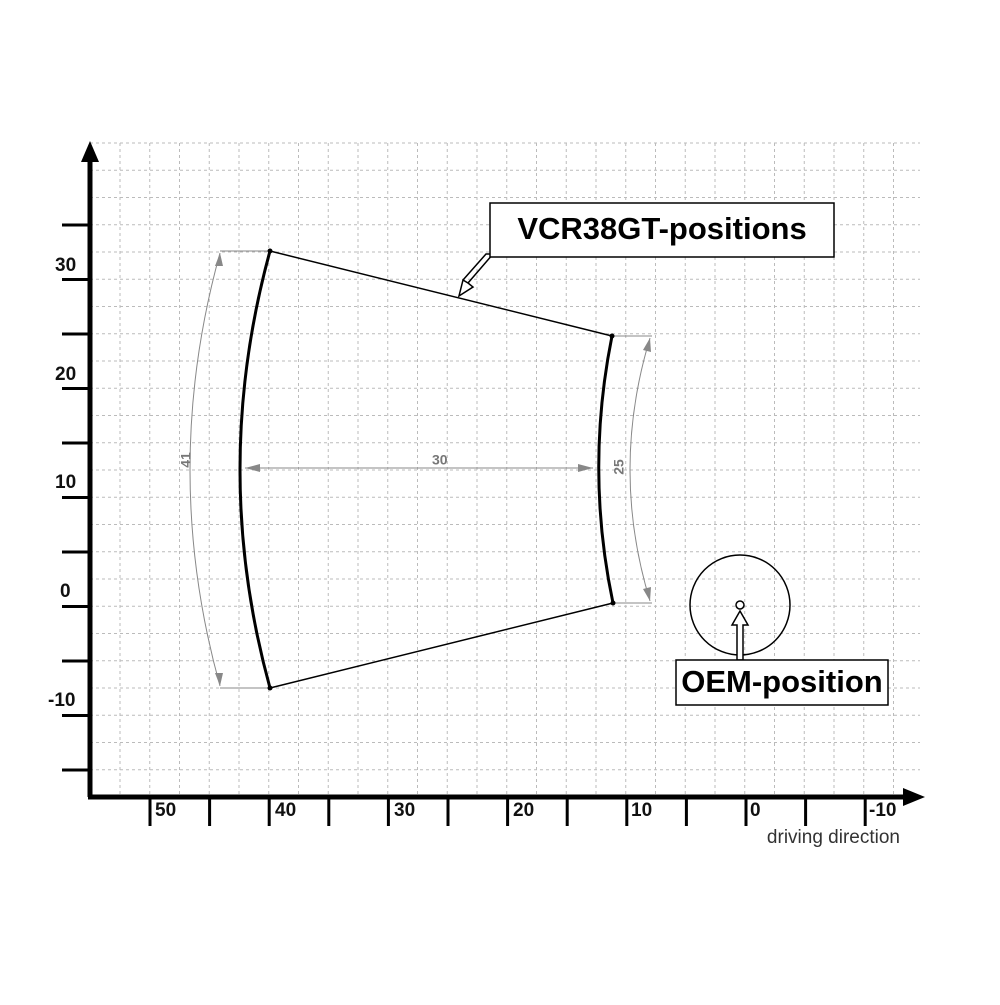 Image resolution: width=1000 pixels, height=1005 pixels. Describe the element at coordinates (440, 460) in the screenshot. I see `dimension-label: 30` at that location.